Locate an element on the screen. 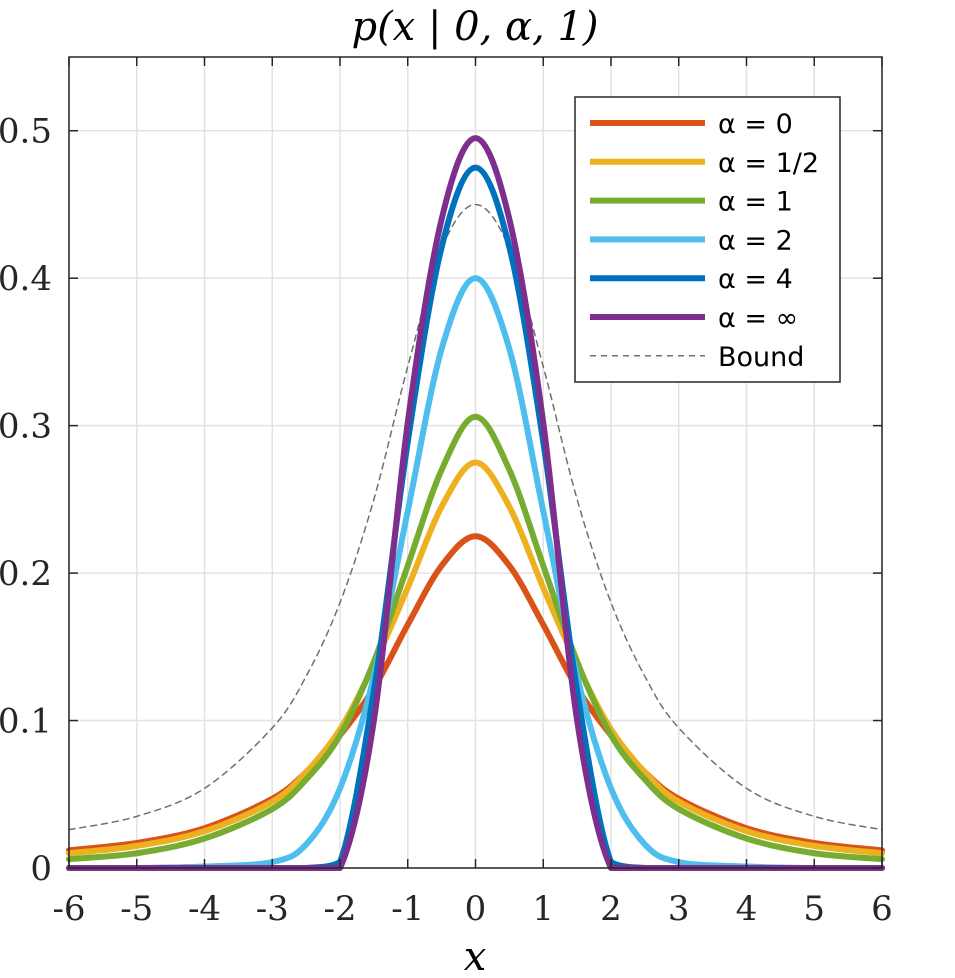 Image resolution: width=955 pixels, height=978 pixels. legend-label: α = 4 is located at coordinates (755, 279).